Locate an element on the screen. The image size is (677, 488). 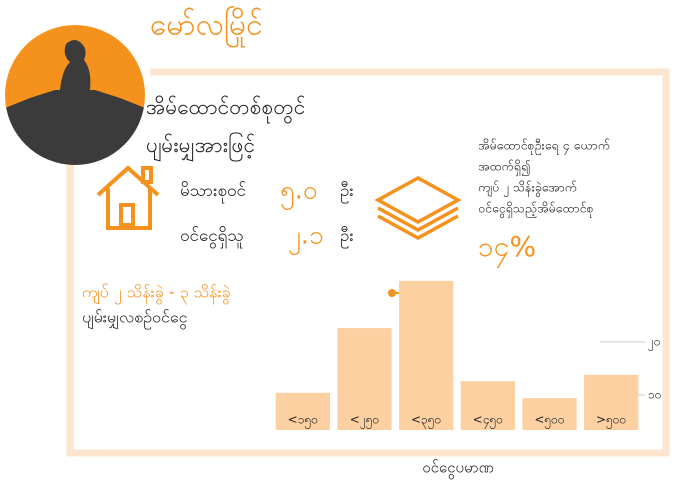
side-note: အိမ်ထောင်စုဦးရေ ၄ ယောက် is located at coordinates (544, 147).